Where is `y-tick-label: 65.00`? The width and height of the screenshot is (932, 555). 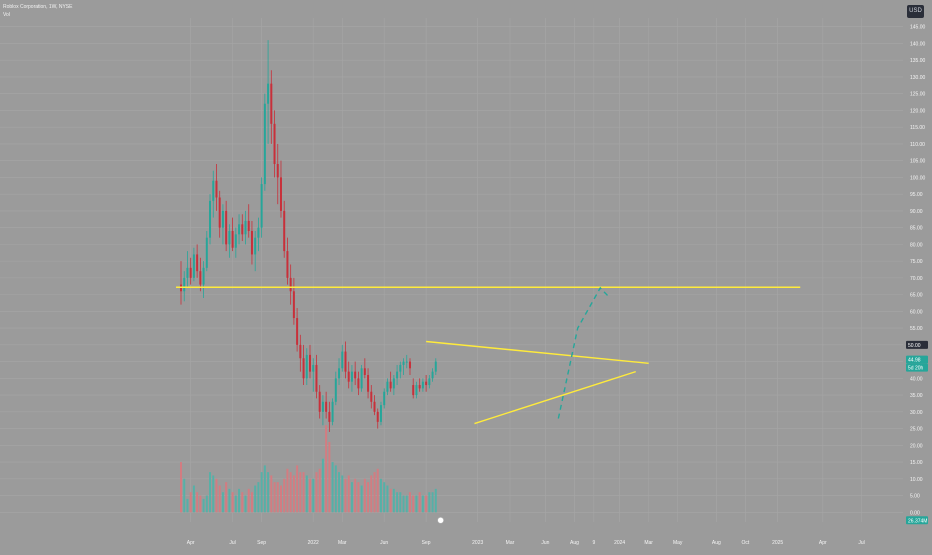 y-tick-label: 65.00 is located at coordinates (916, 296).